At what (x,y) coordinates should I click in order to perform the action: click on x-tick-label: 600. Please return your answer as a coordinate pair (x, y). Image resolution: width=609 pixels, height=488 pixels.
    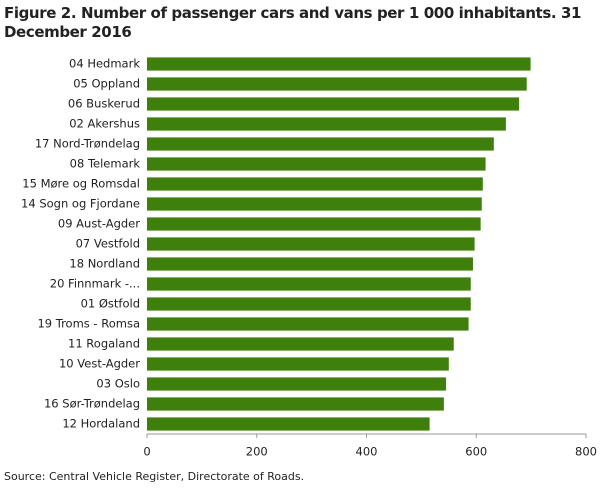
    Looking at the image, I should click on (476, 452).